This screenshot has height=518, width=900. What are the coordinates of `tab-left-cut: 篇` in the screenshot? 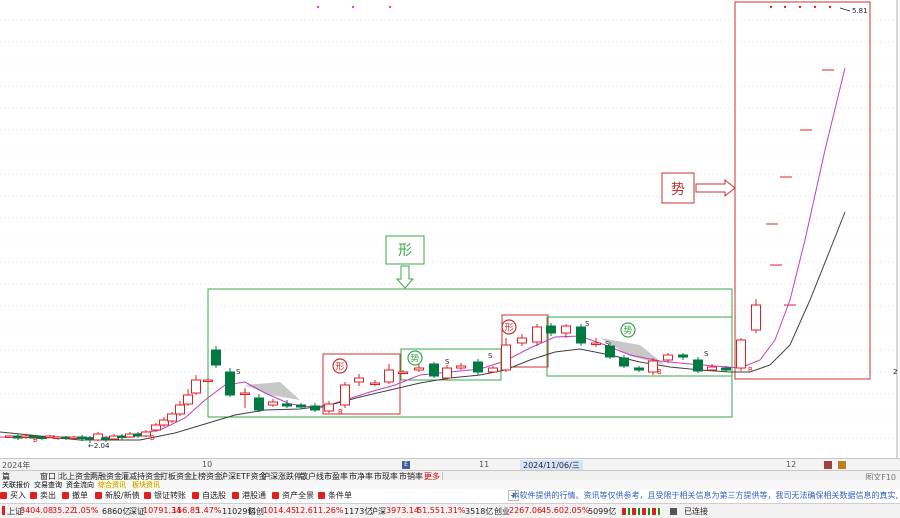 It's located at (6, 476).